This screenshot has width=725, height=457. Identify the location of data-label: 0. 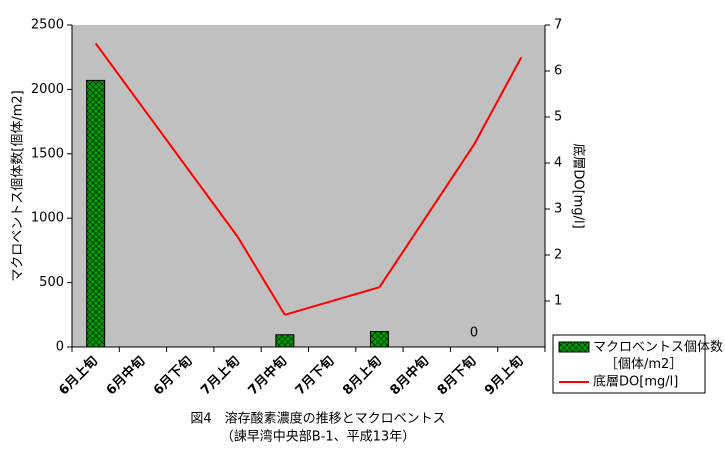
(474, 333).